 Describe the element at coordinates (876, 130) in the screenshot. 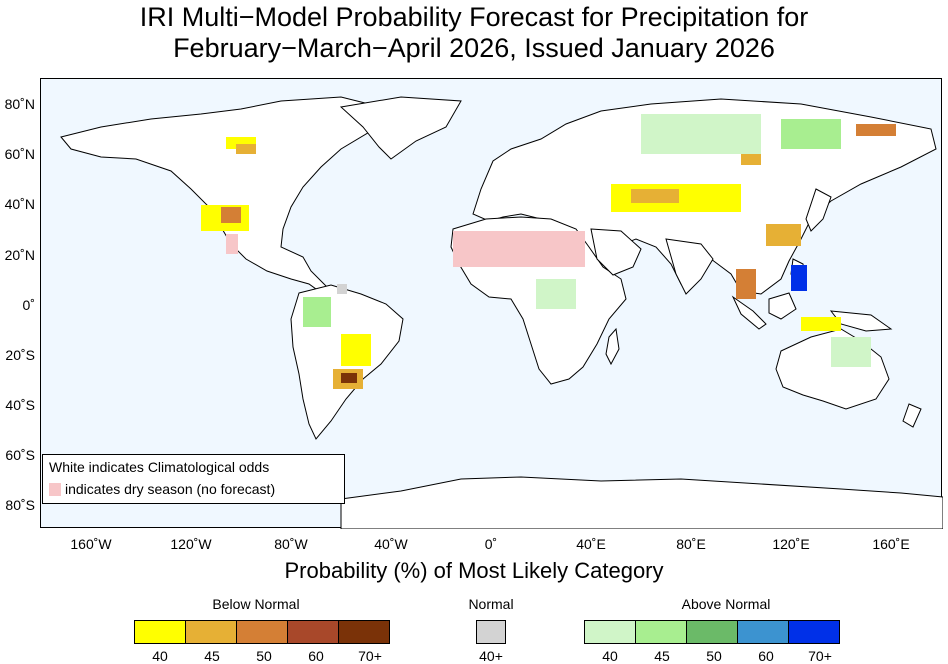

I see `below-normal-siberia-east` at that location.